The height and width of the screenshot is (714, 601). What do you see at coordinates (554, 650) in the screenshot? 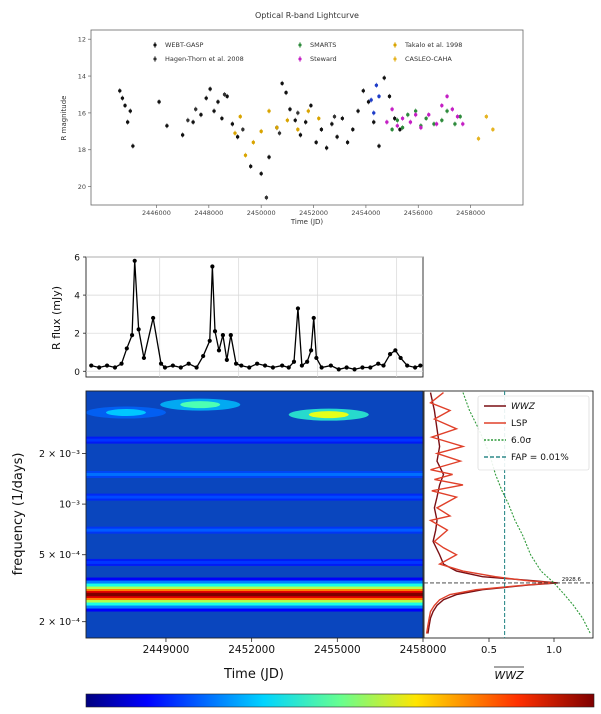
I see `x-tick-label: 1.0` at bounding box center [554, 650].